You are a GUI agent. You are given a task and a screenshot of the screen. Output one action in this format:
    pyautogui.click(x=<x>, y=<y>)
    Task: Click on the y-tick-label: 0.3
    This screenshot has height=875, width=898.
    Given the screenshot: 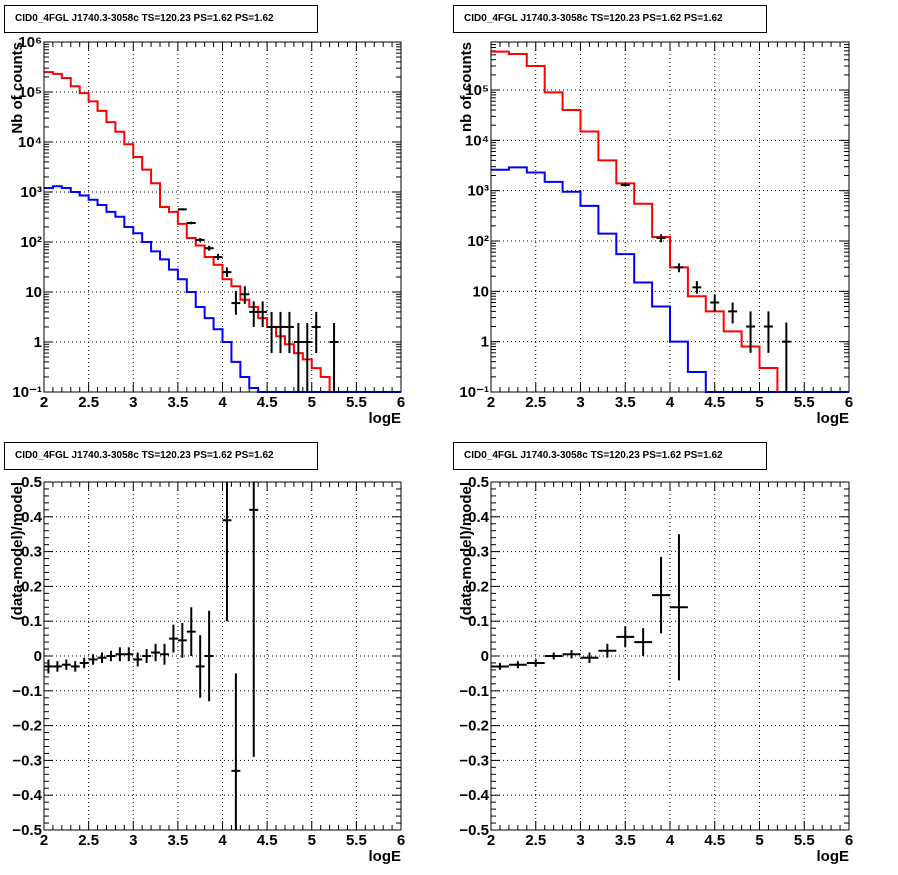 What is the action you would take?
    pyautogui.click(x=478, y=552)
    